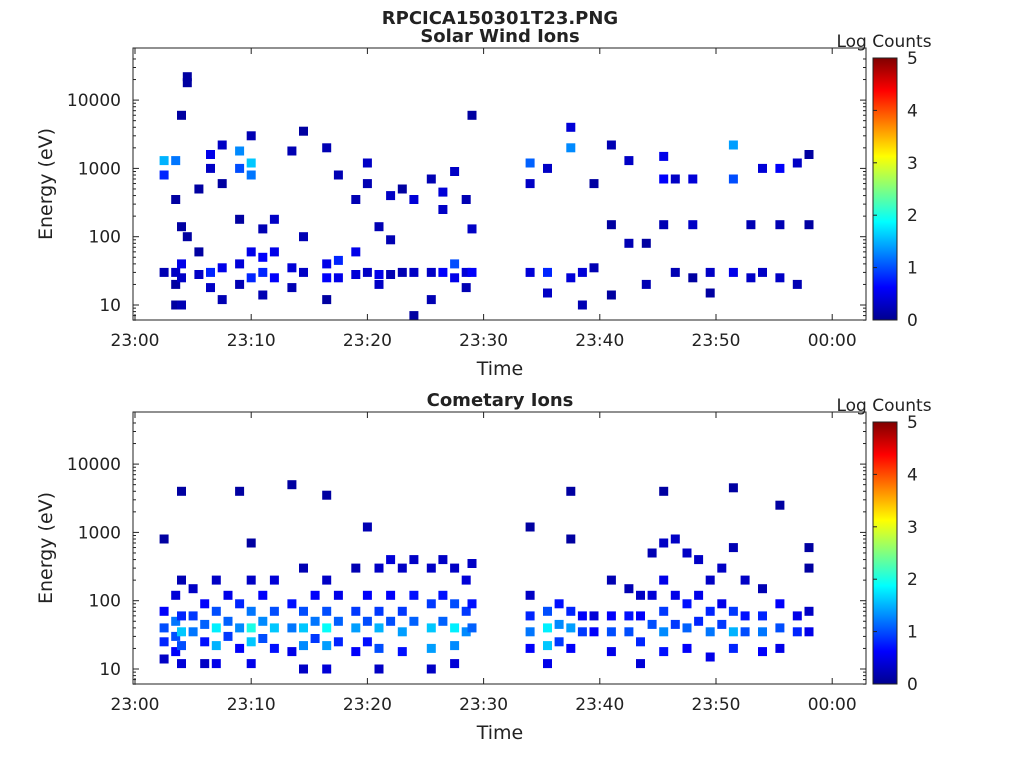  What do you see at coordinates (105, 238) in the screenshot?
I see `y-tick-label: 100` at bounding box center [105, 238].